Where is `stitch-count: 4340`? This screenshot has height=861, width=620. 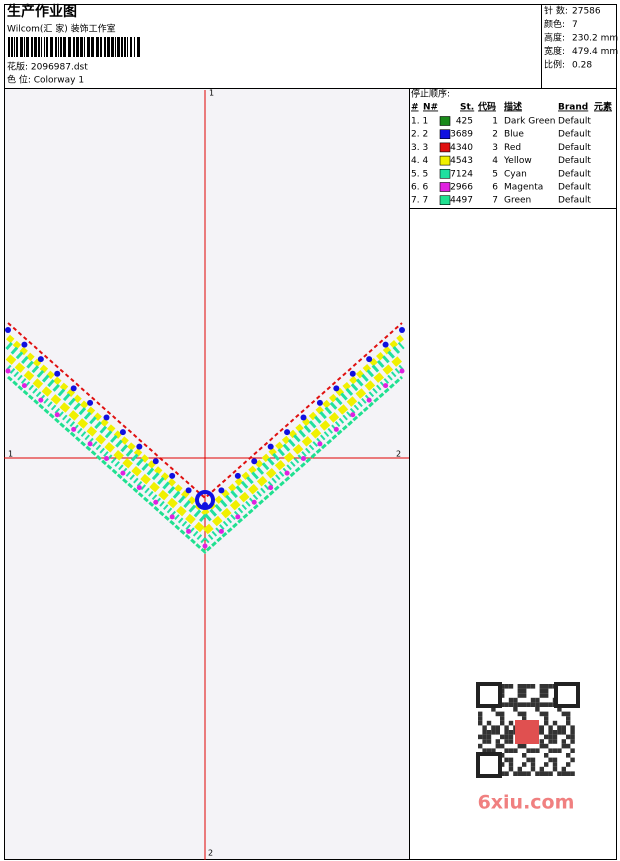
stitch-count: 4340 is located at coordinates (461, 148).